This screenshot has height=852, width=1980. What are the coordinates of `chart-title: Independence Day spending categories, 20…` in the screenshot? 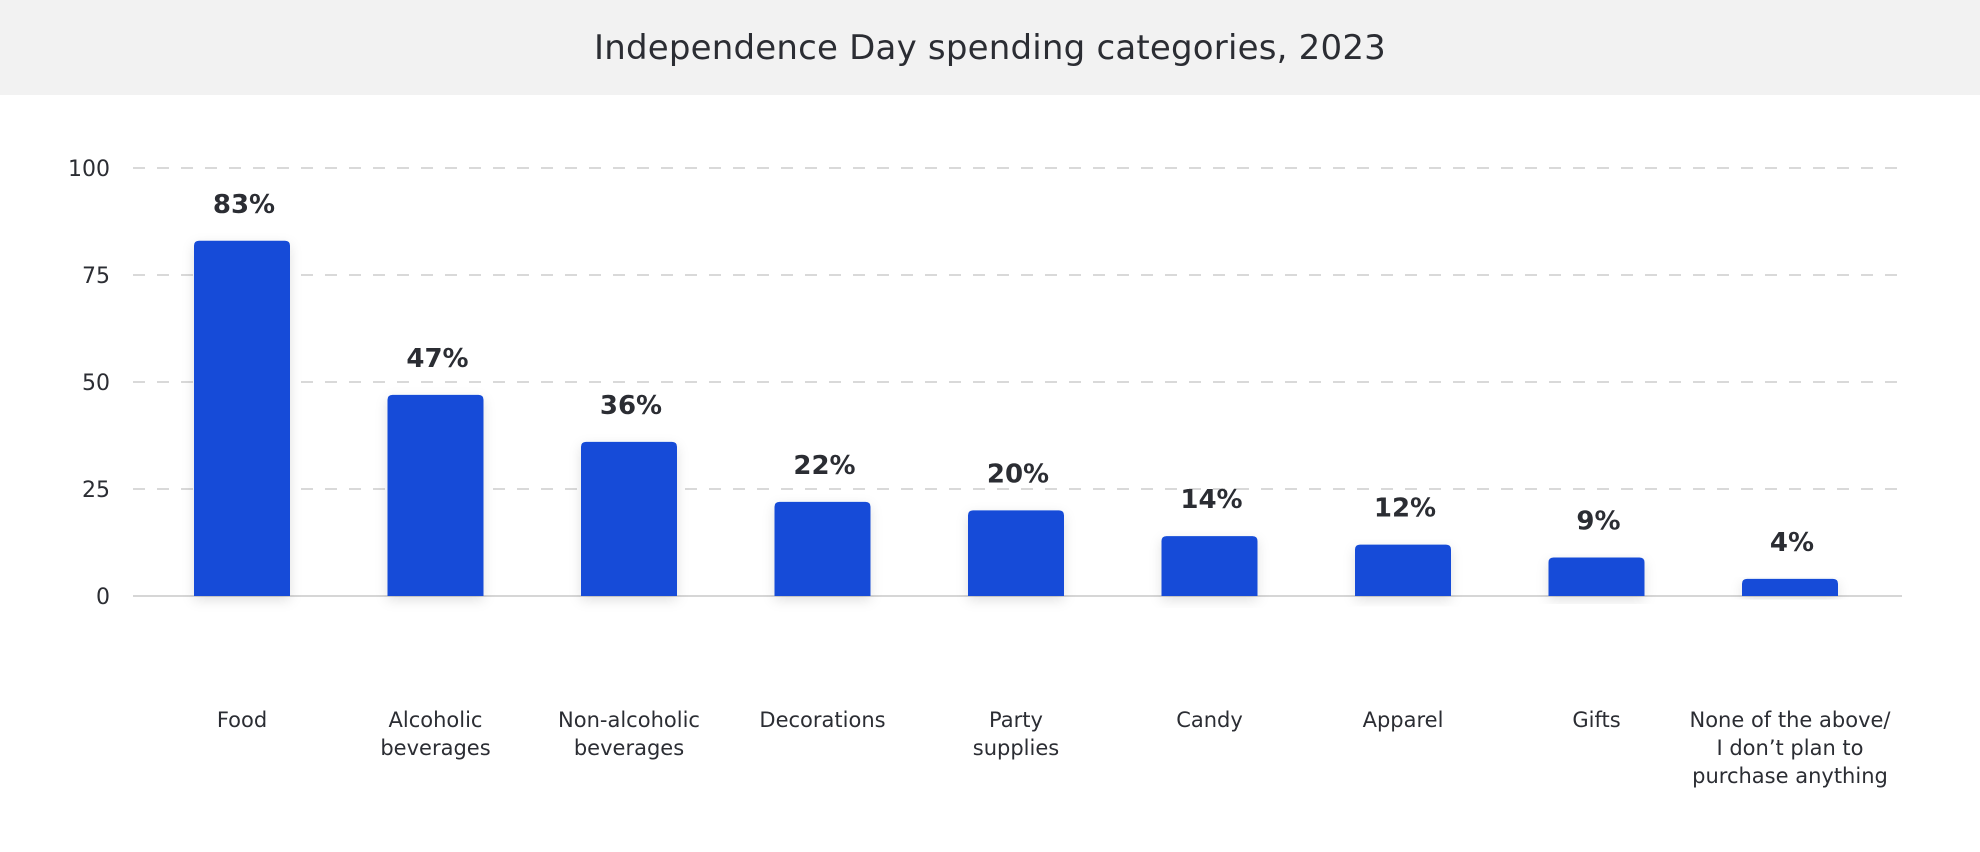 It's located at (990, 47).